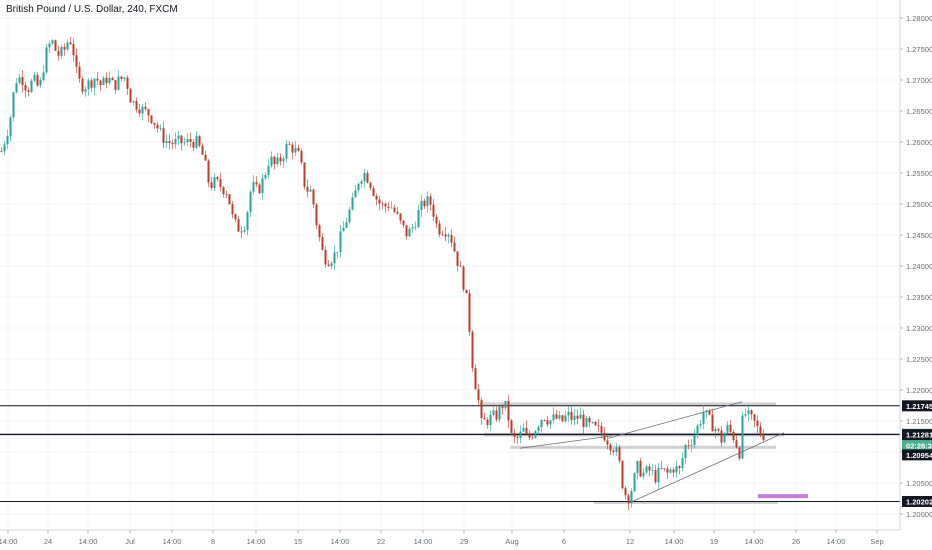 Image resolution: width=932 pixels, height=550 pixels. Describe the element at coordinates (919, 483) in the screenshot. I see `price-tick-label: 1.20500` at that location.